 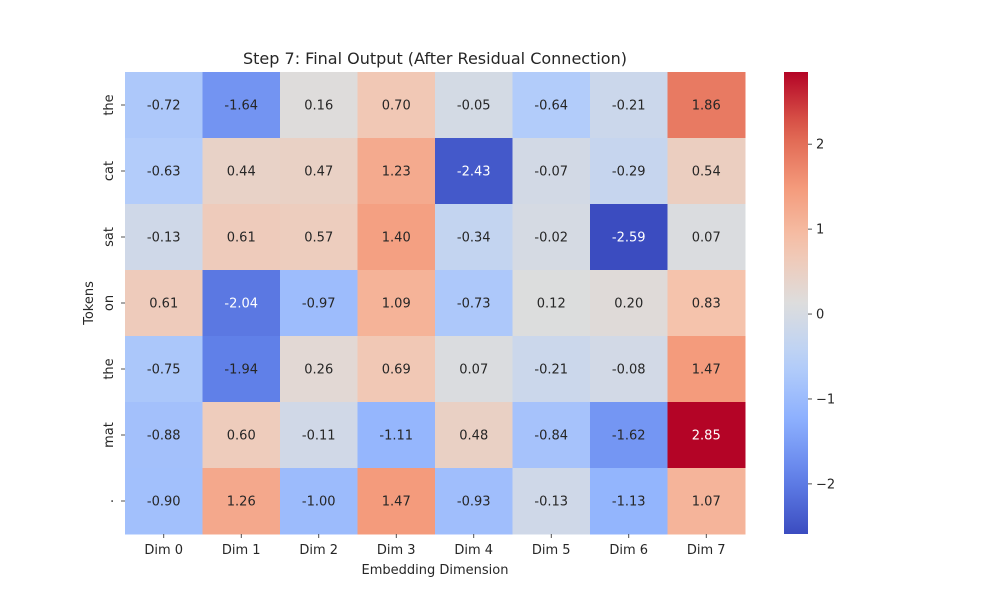 I want to click on cell-value-label: -2.59, so click(x=629, y=238).